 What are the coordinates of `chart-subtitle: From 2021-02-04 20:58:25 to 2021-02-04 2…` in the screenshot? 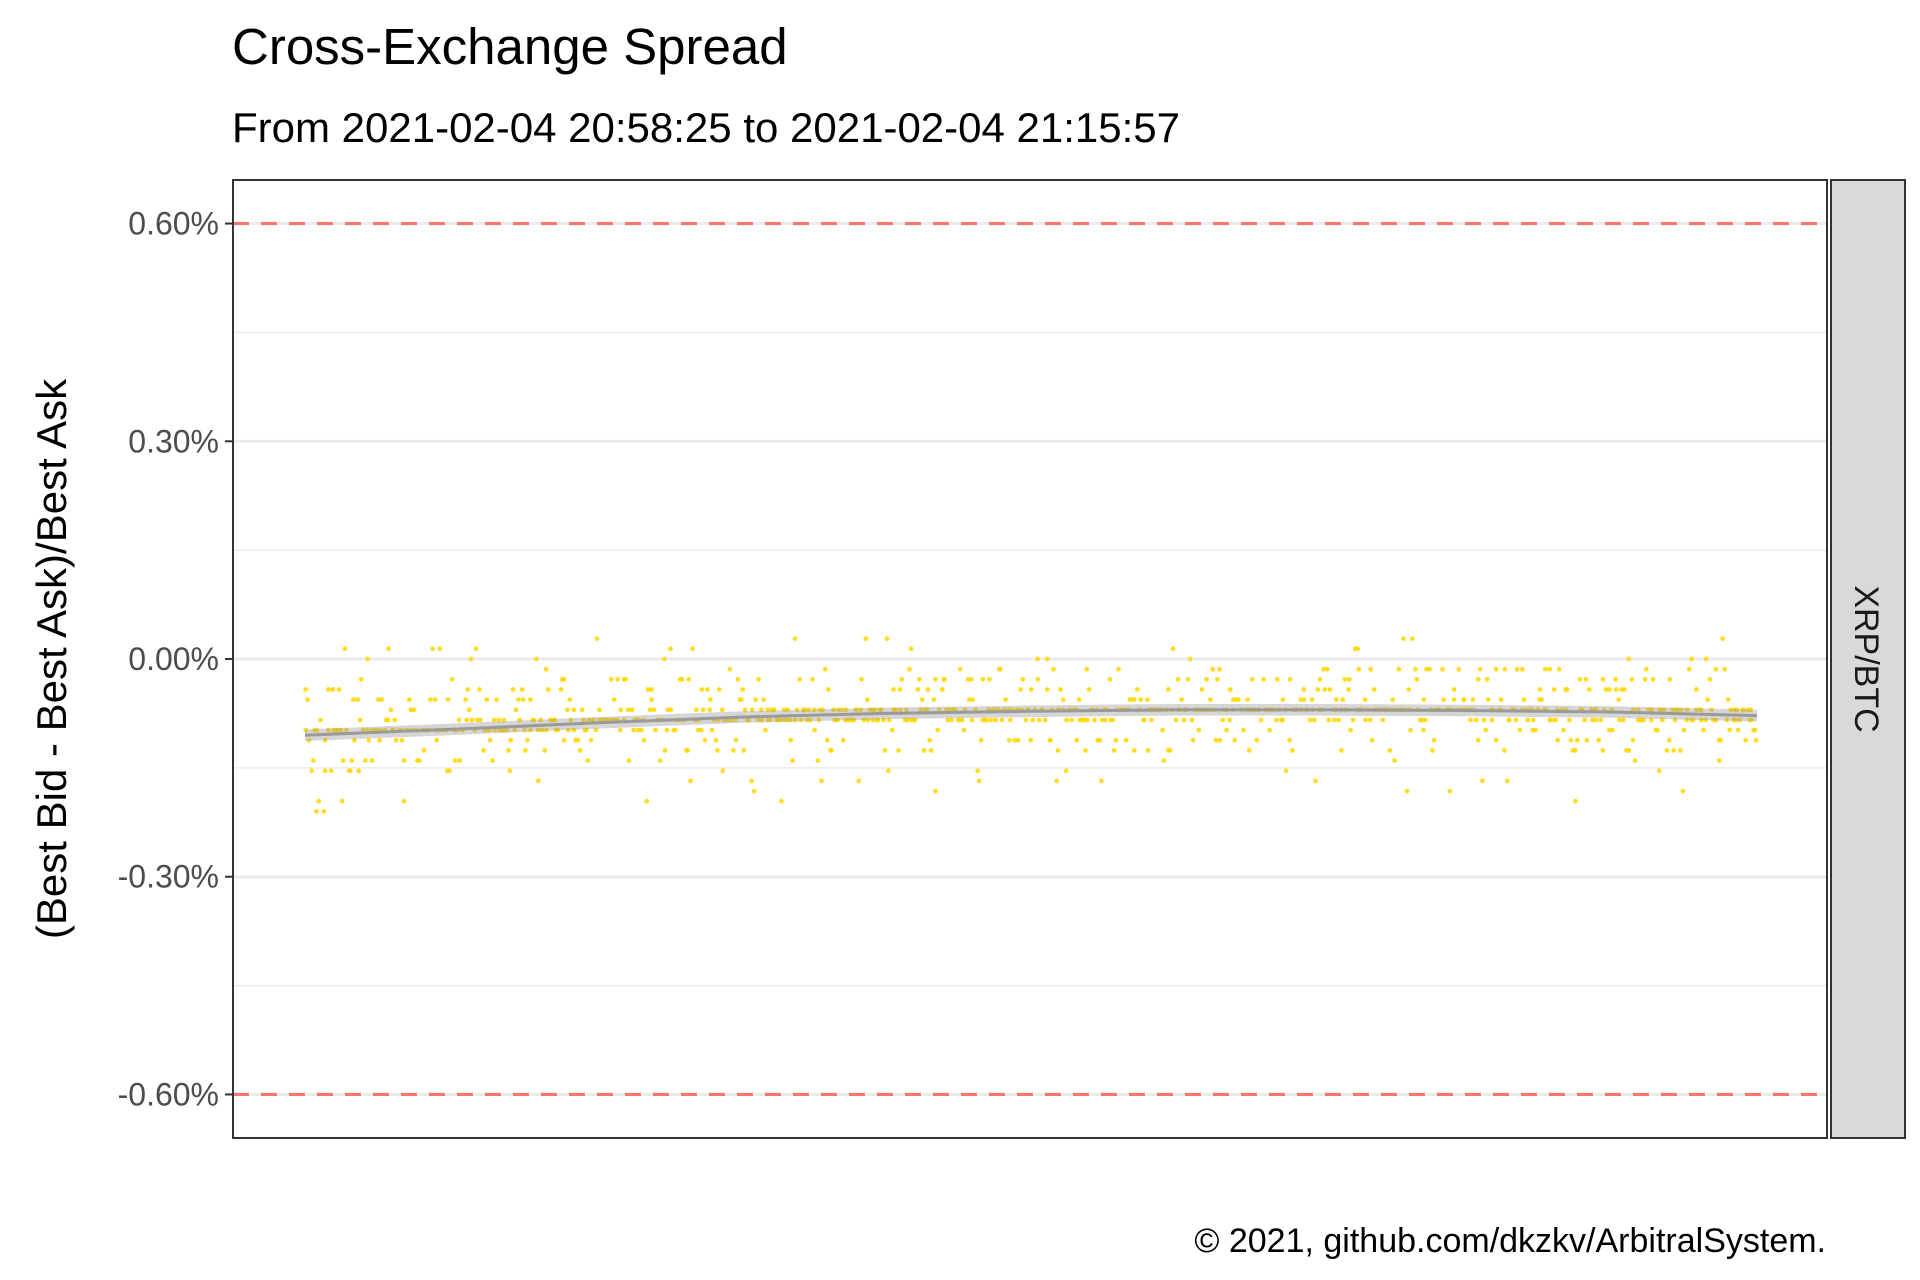 It's located at (706, 127).